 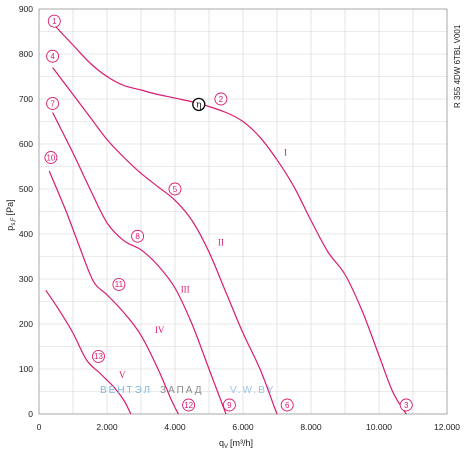 What do you see at coordinates (185, 290) in the screenshot?
I see `speed-label-III: III` at bounding box center [185, 290].